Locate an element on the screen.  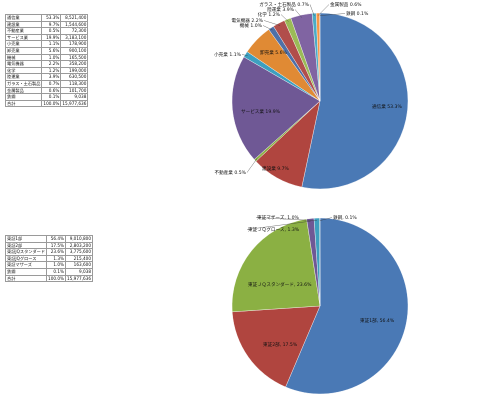
slice-label: 東証ＪＱスタンダード, 23.6% is located at coordinates (280, 284).